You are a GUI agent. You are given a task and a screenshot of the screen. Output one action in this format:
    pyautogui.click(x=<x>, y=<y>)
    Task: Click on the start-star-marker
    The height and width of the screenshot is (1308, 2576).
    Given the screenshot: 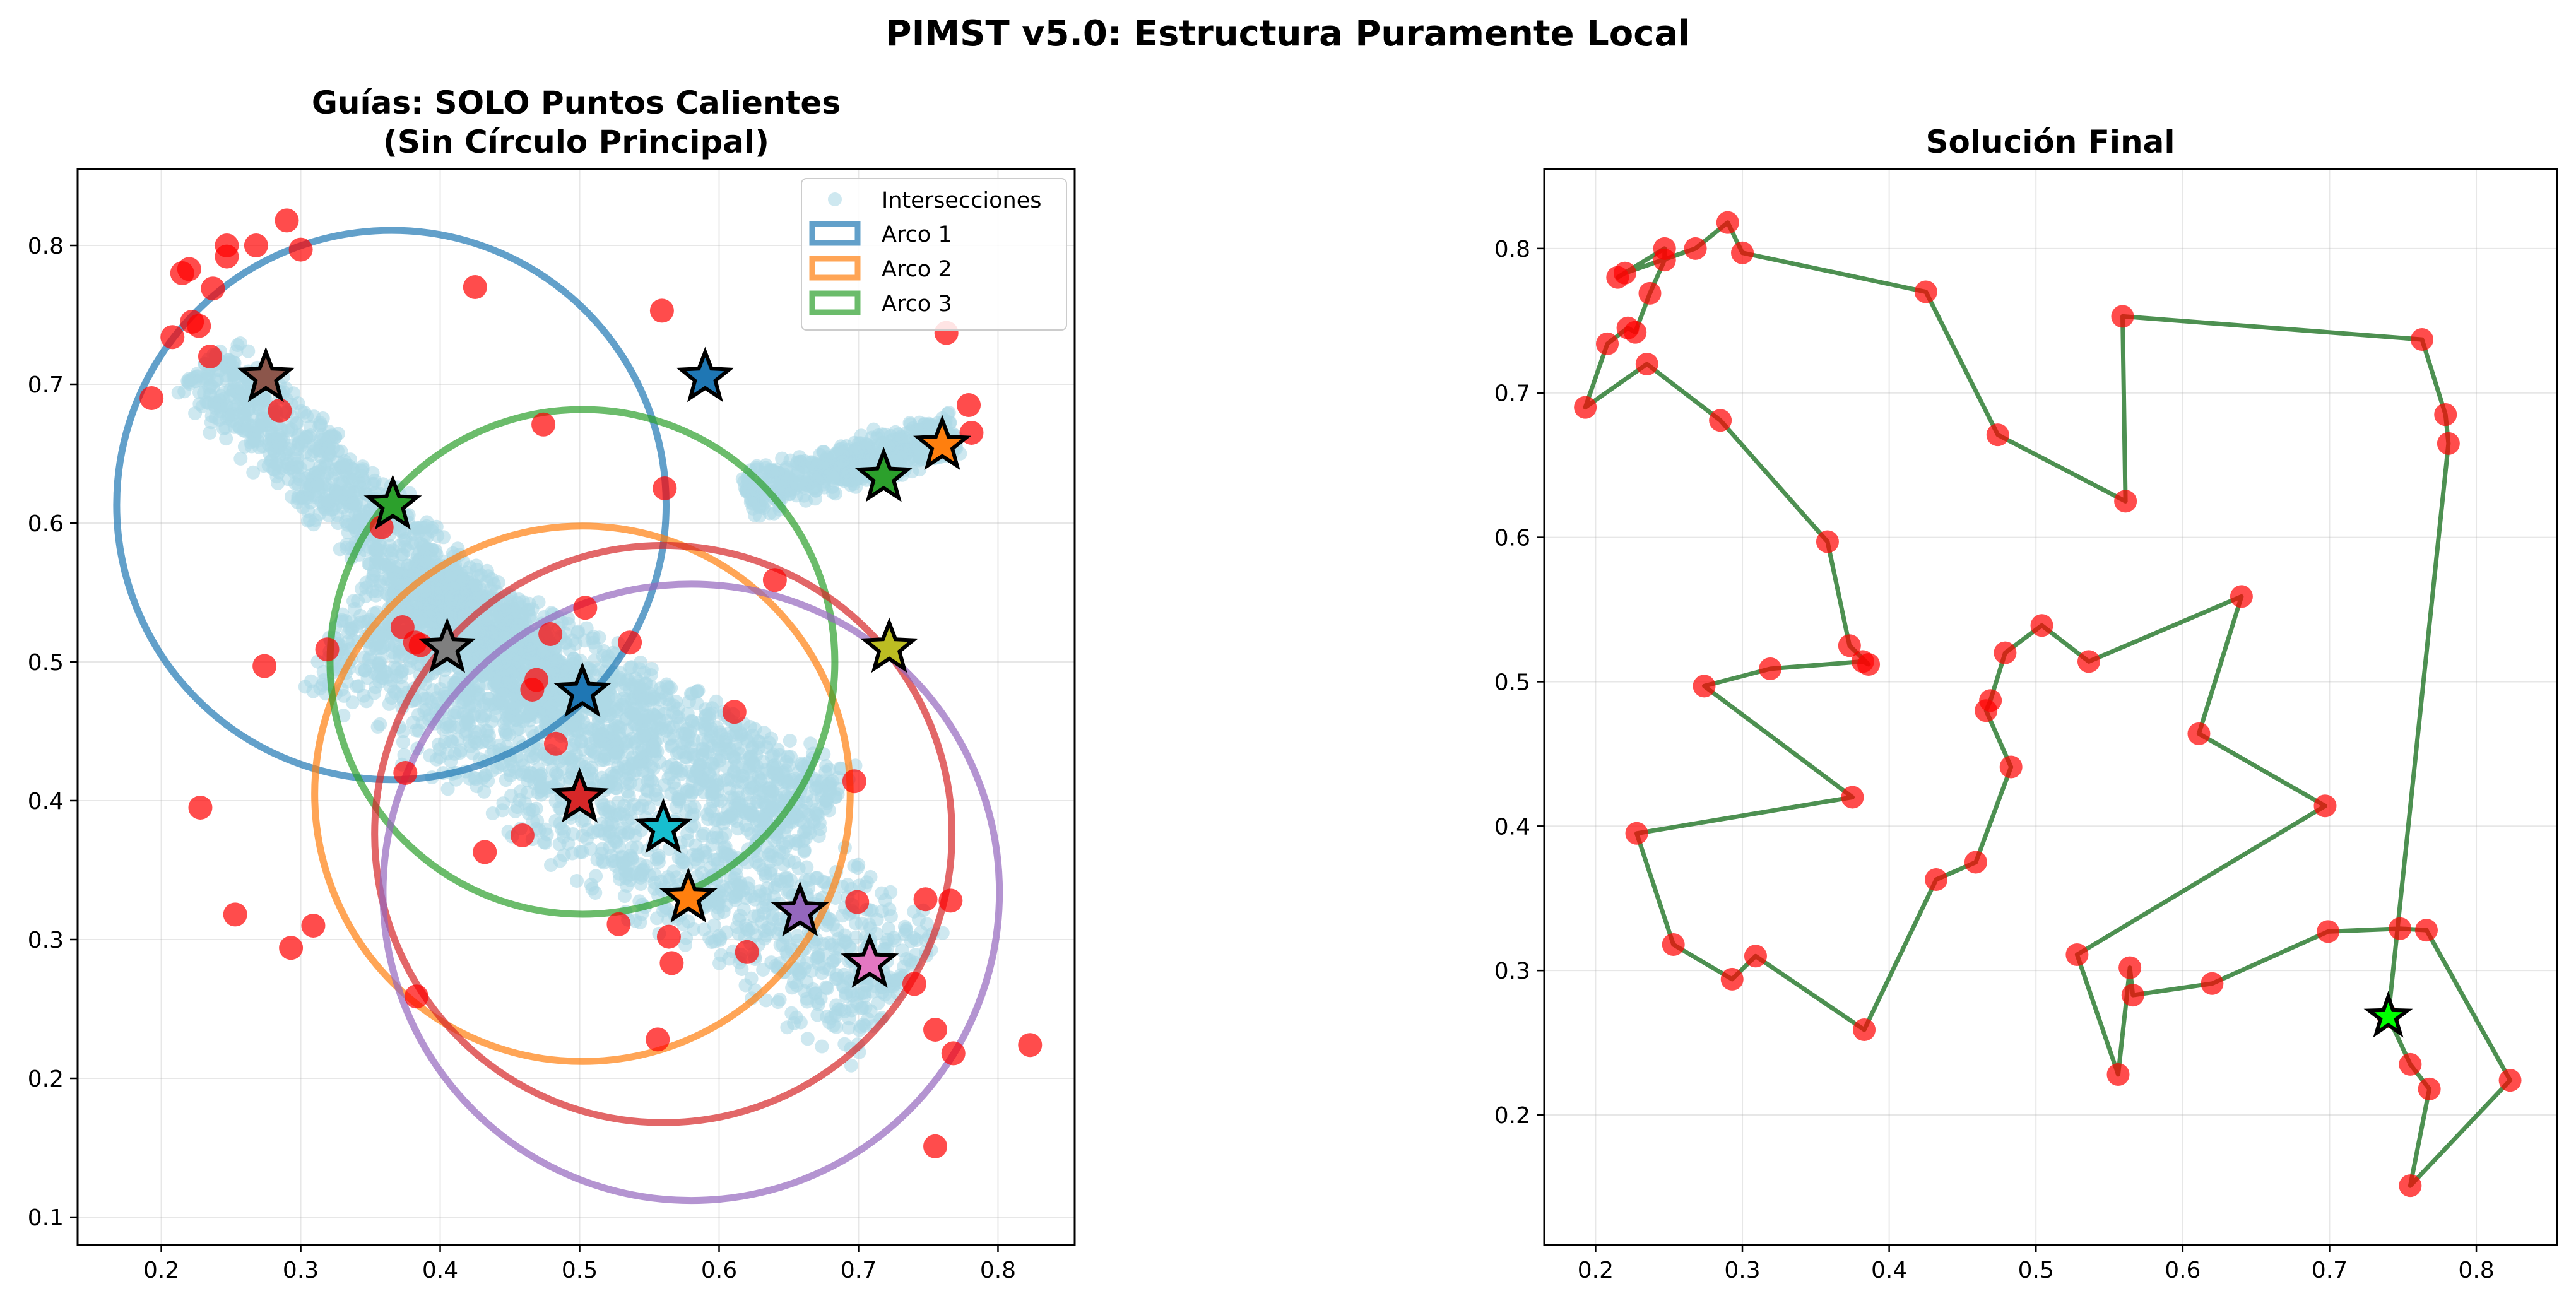 What is the action you would take?
    pyautogui.click(x=2388, y=1014)
    